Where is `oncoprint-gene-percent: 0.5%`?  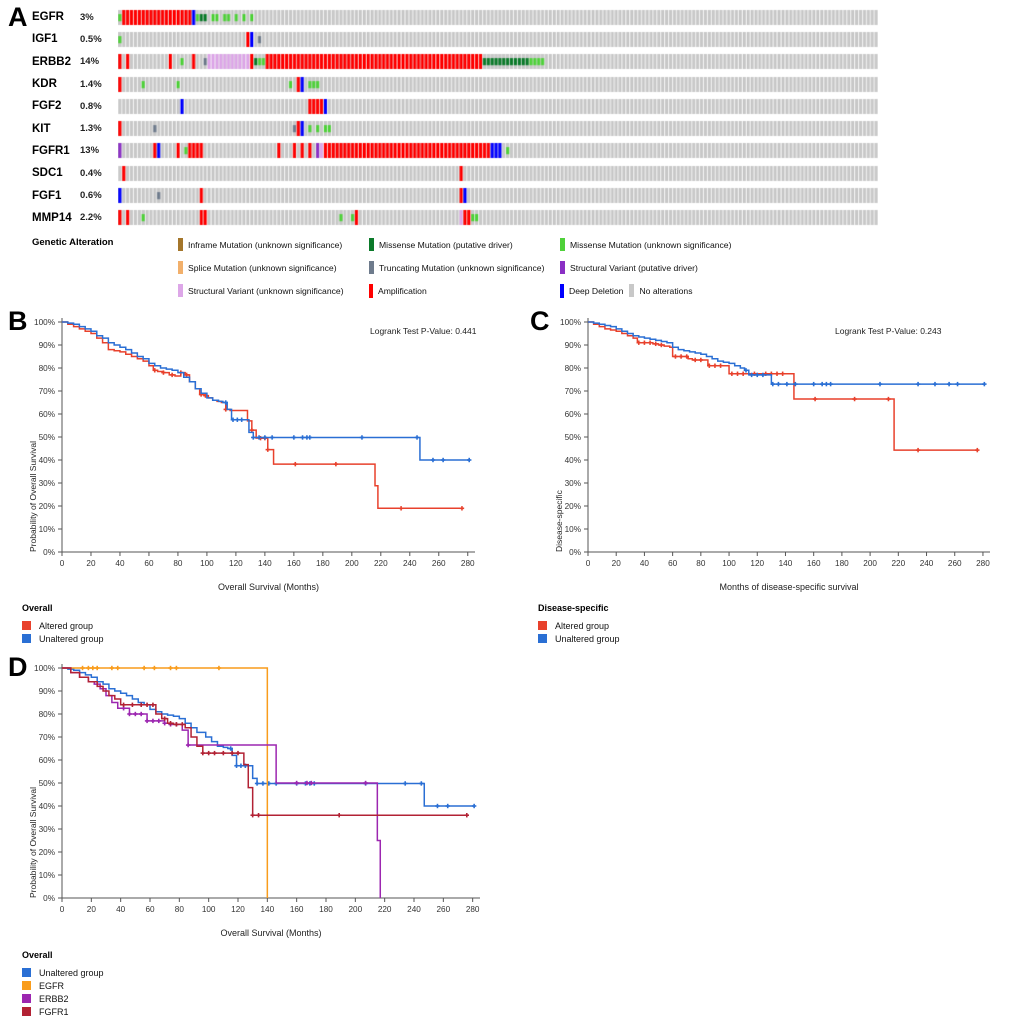
oncoprint-gene-percent: 0.5% is located at coordinates (91, 39).